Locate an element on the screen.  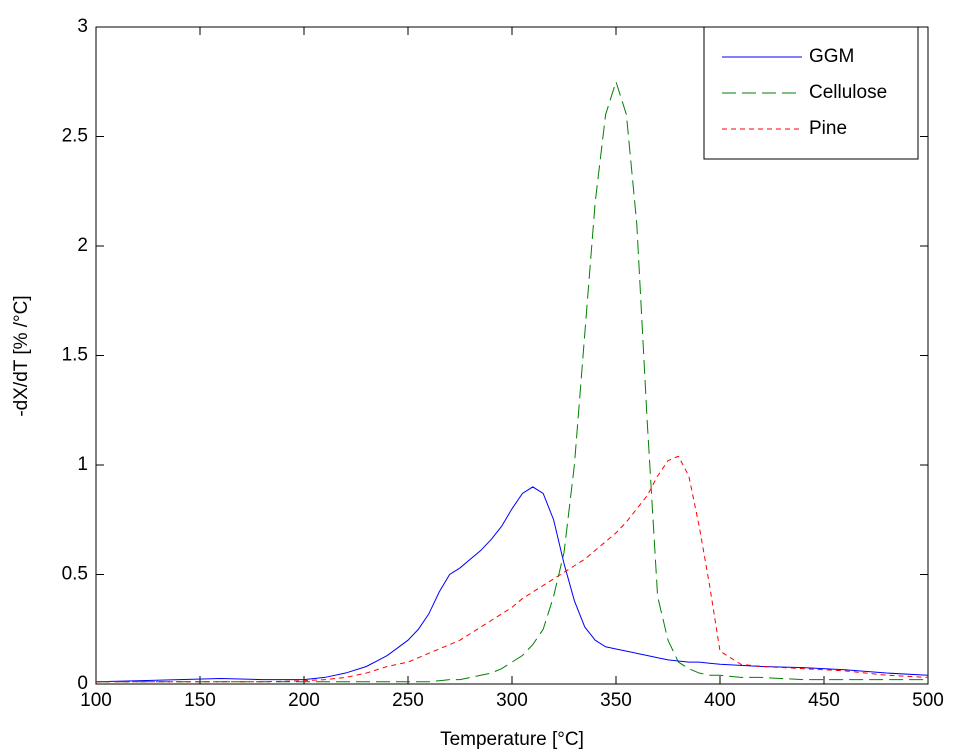
y-axis-label: -dX/dT [% /°C] is located at coordinates (21, 355).